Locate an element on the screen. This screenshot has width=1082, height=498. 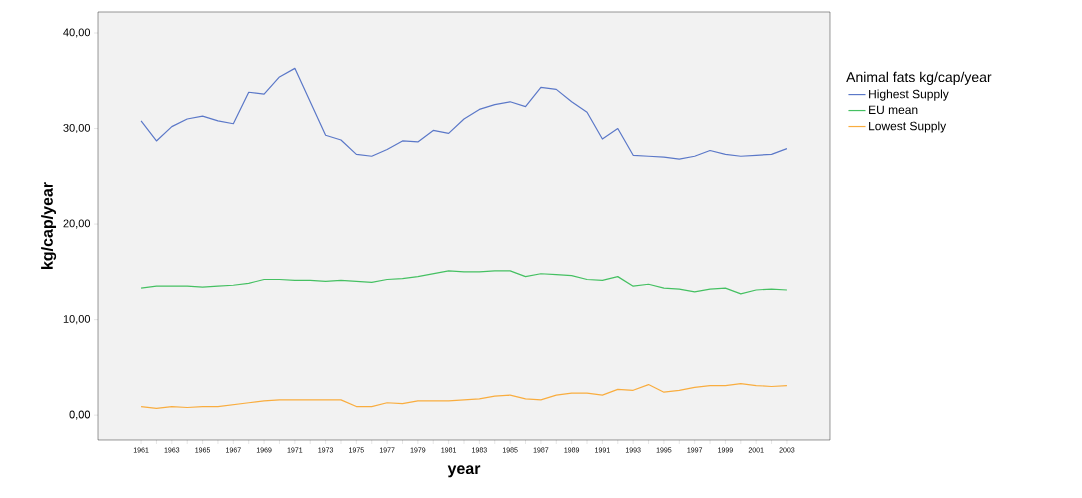
y-axis-title: kg/cap/year is located at coordinates (49, 225).